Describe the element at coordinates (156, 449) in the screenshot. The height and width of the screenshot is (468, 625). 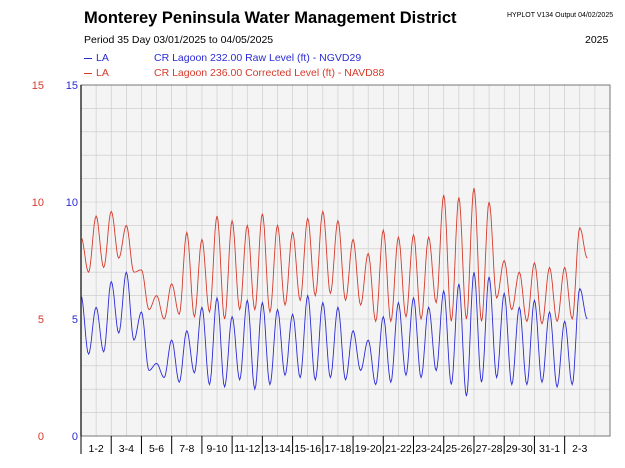
I see `x-tick-label: 5-6` at that location.